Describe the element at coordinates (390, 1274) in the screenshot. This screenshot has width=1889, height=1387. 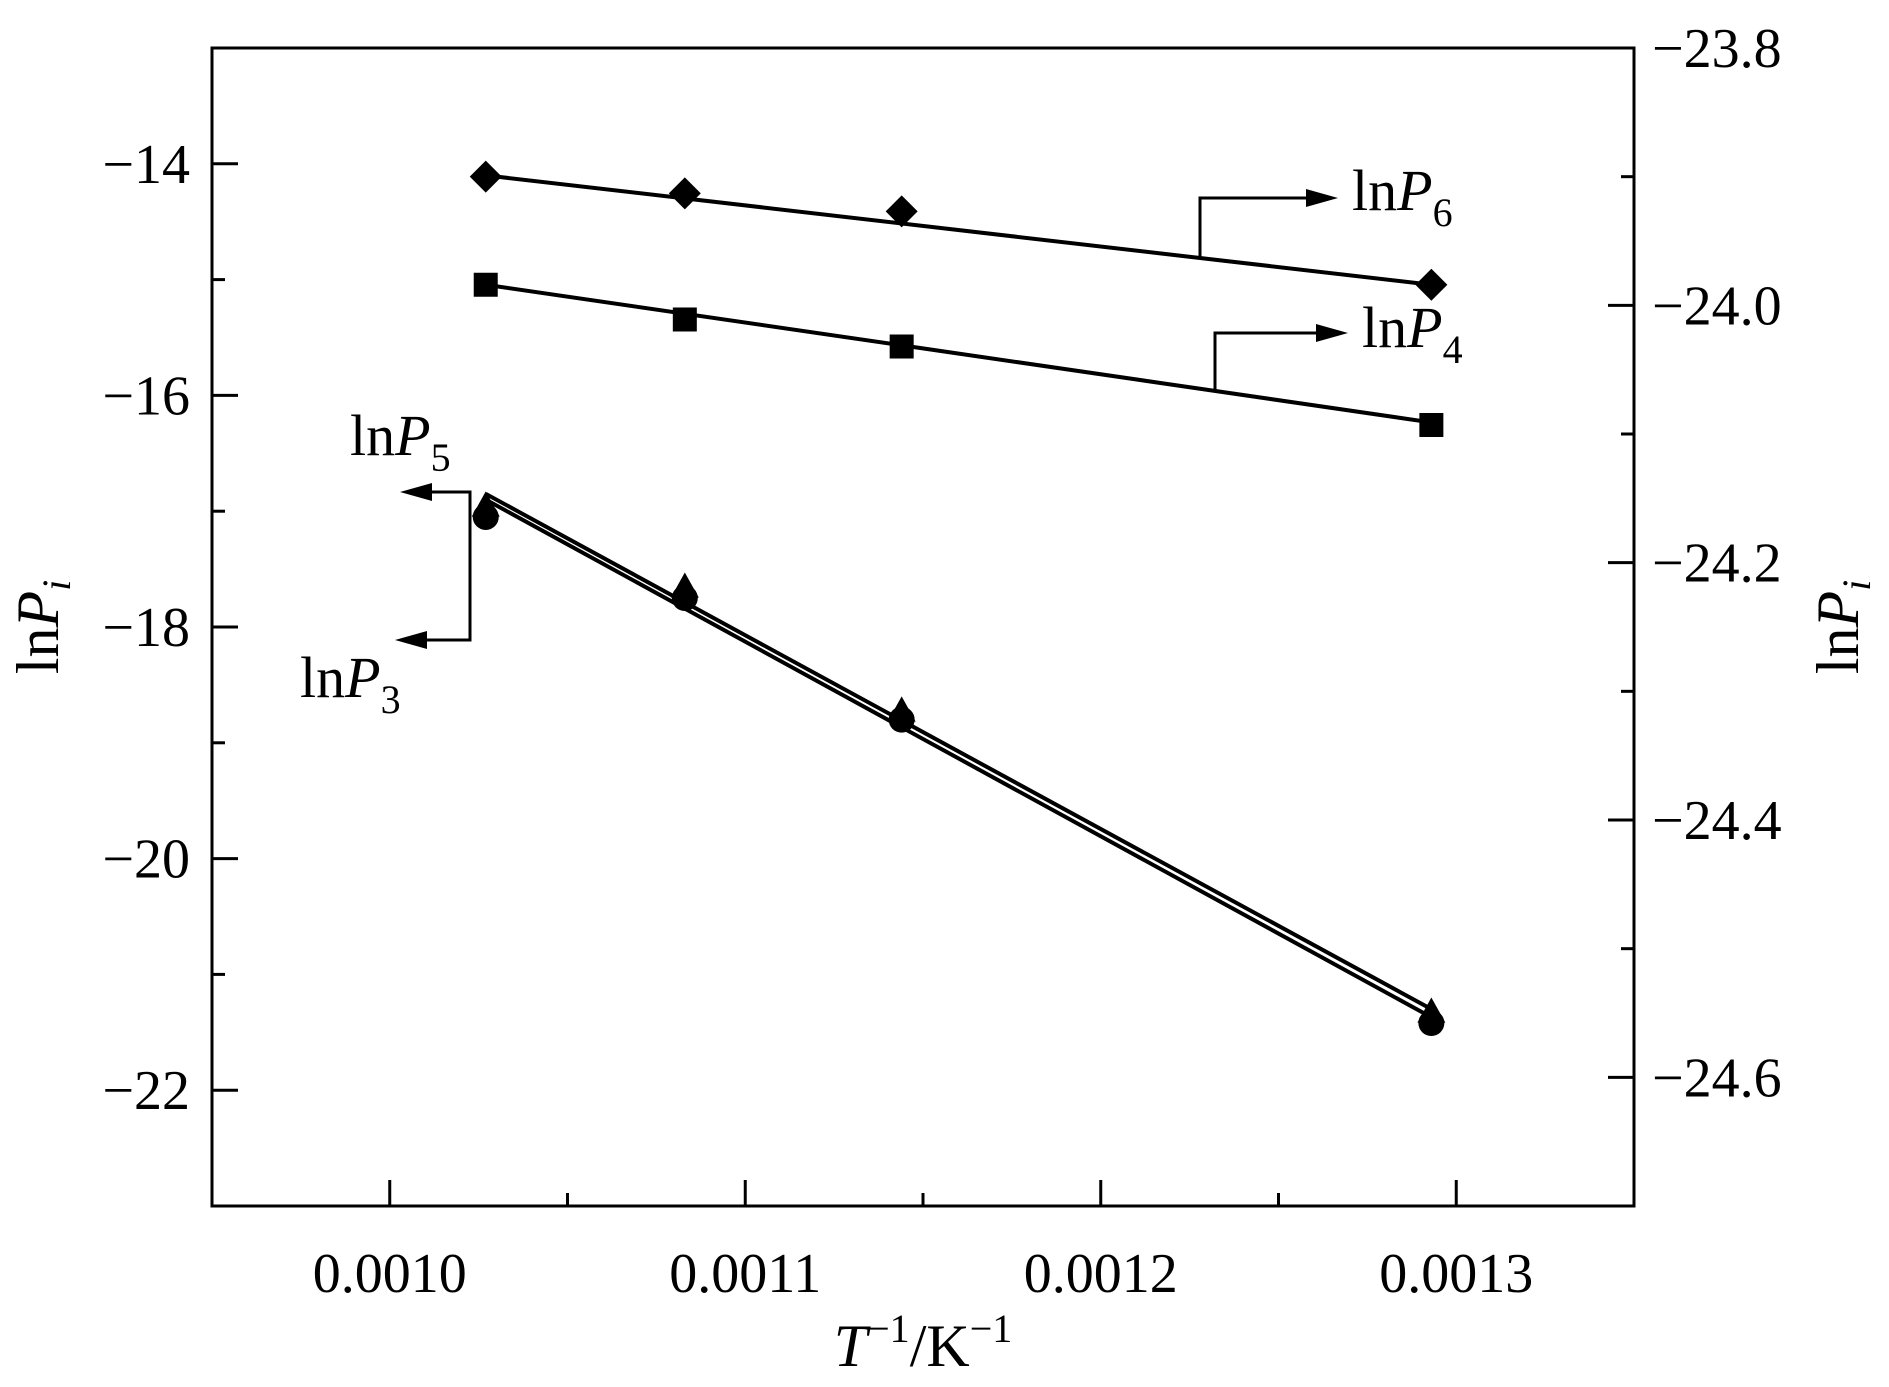
I see `x-tick-label: 0.0010` at that location.